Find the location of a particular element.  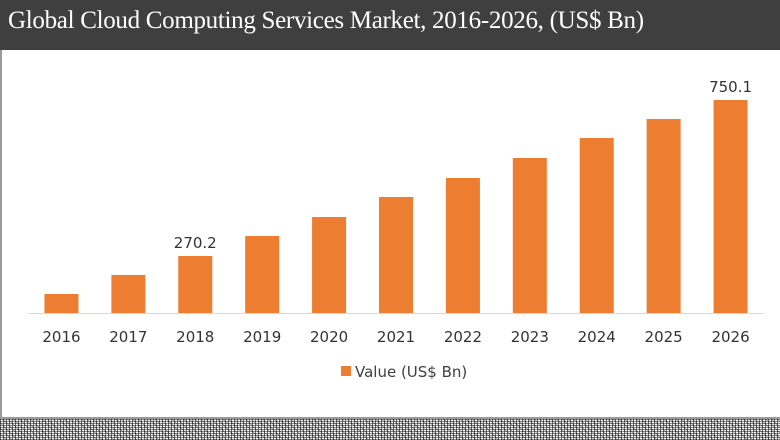

x-tick-label-2021: 2021 is located at coordinates (396, 337).